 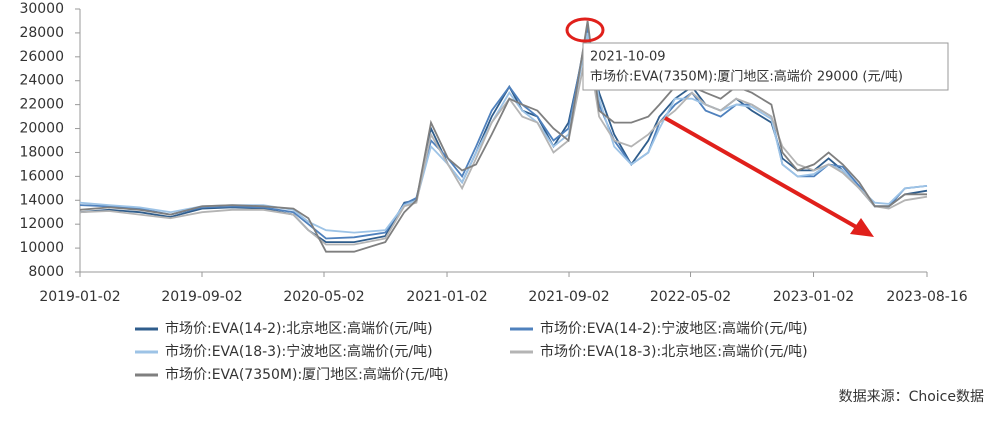 What do you see at coordinates (746, 77) in the screenshot?
I see `tooltip-text: 市场价:EVA(7350M):厦门地区:高端价 29000 (元/吨)` at bounding box center [746, 77].